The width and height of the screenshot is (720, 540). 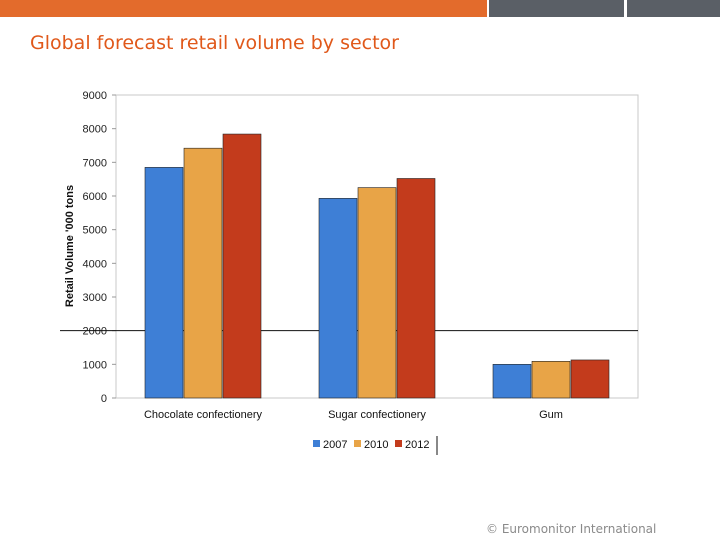 I want to click on x-tick-label: Sugar confectionery, so click(x=377, y=415).